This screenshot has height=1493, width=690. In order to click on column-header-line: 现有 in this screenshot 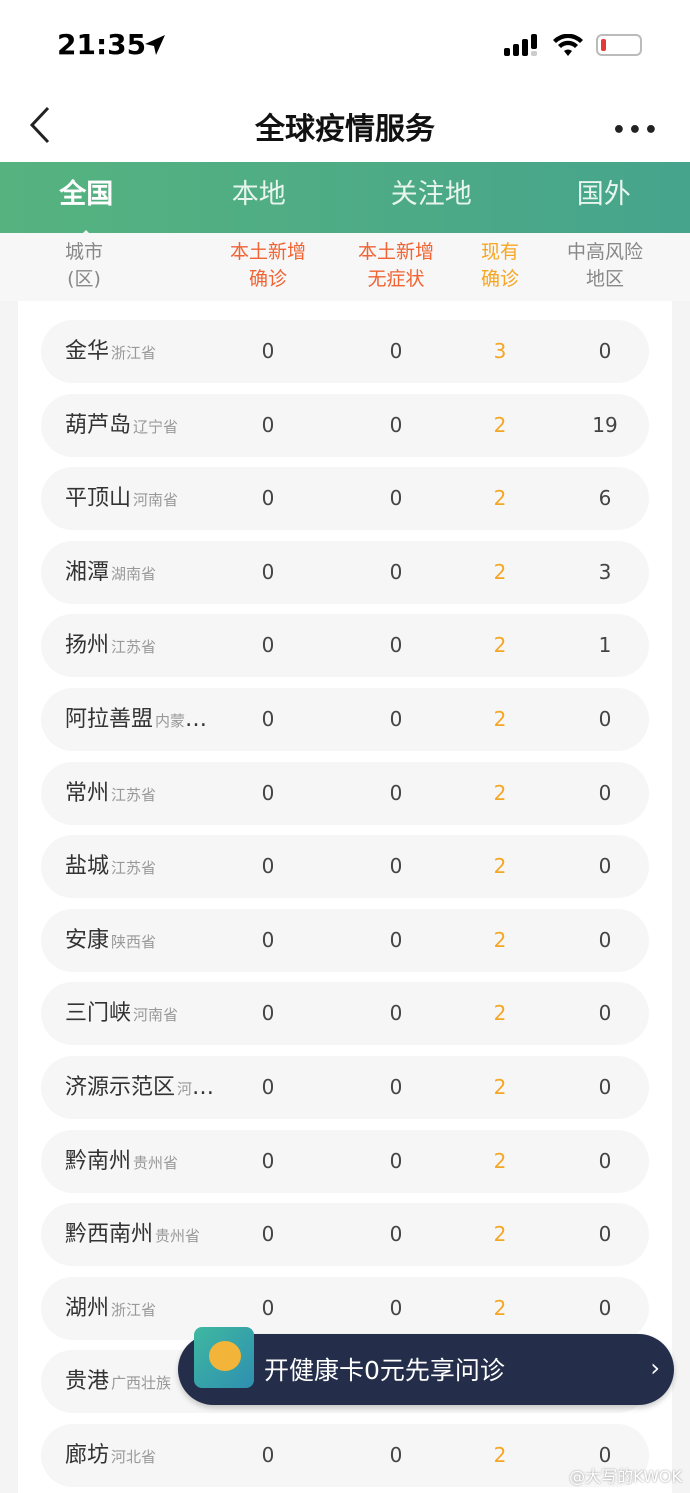, I will do `click(499, 252)`.